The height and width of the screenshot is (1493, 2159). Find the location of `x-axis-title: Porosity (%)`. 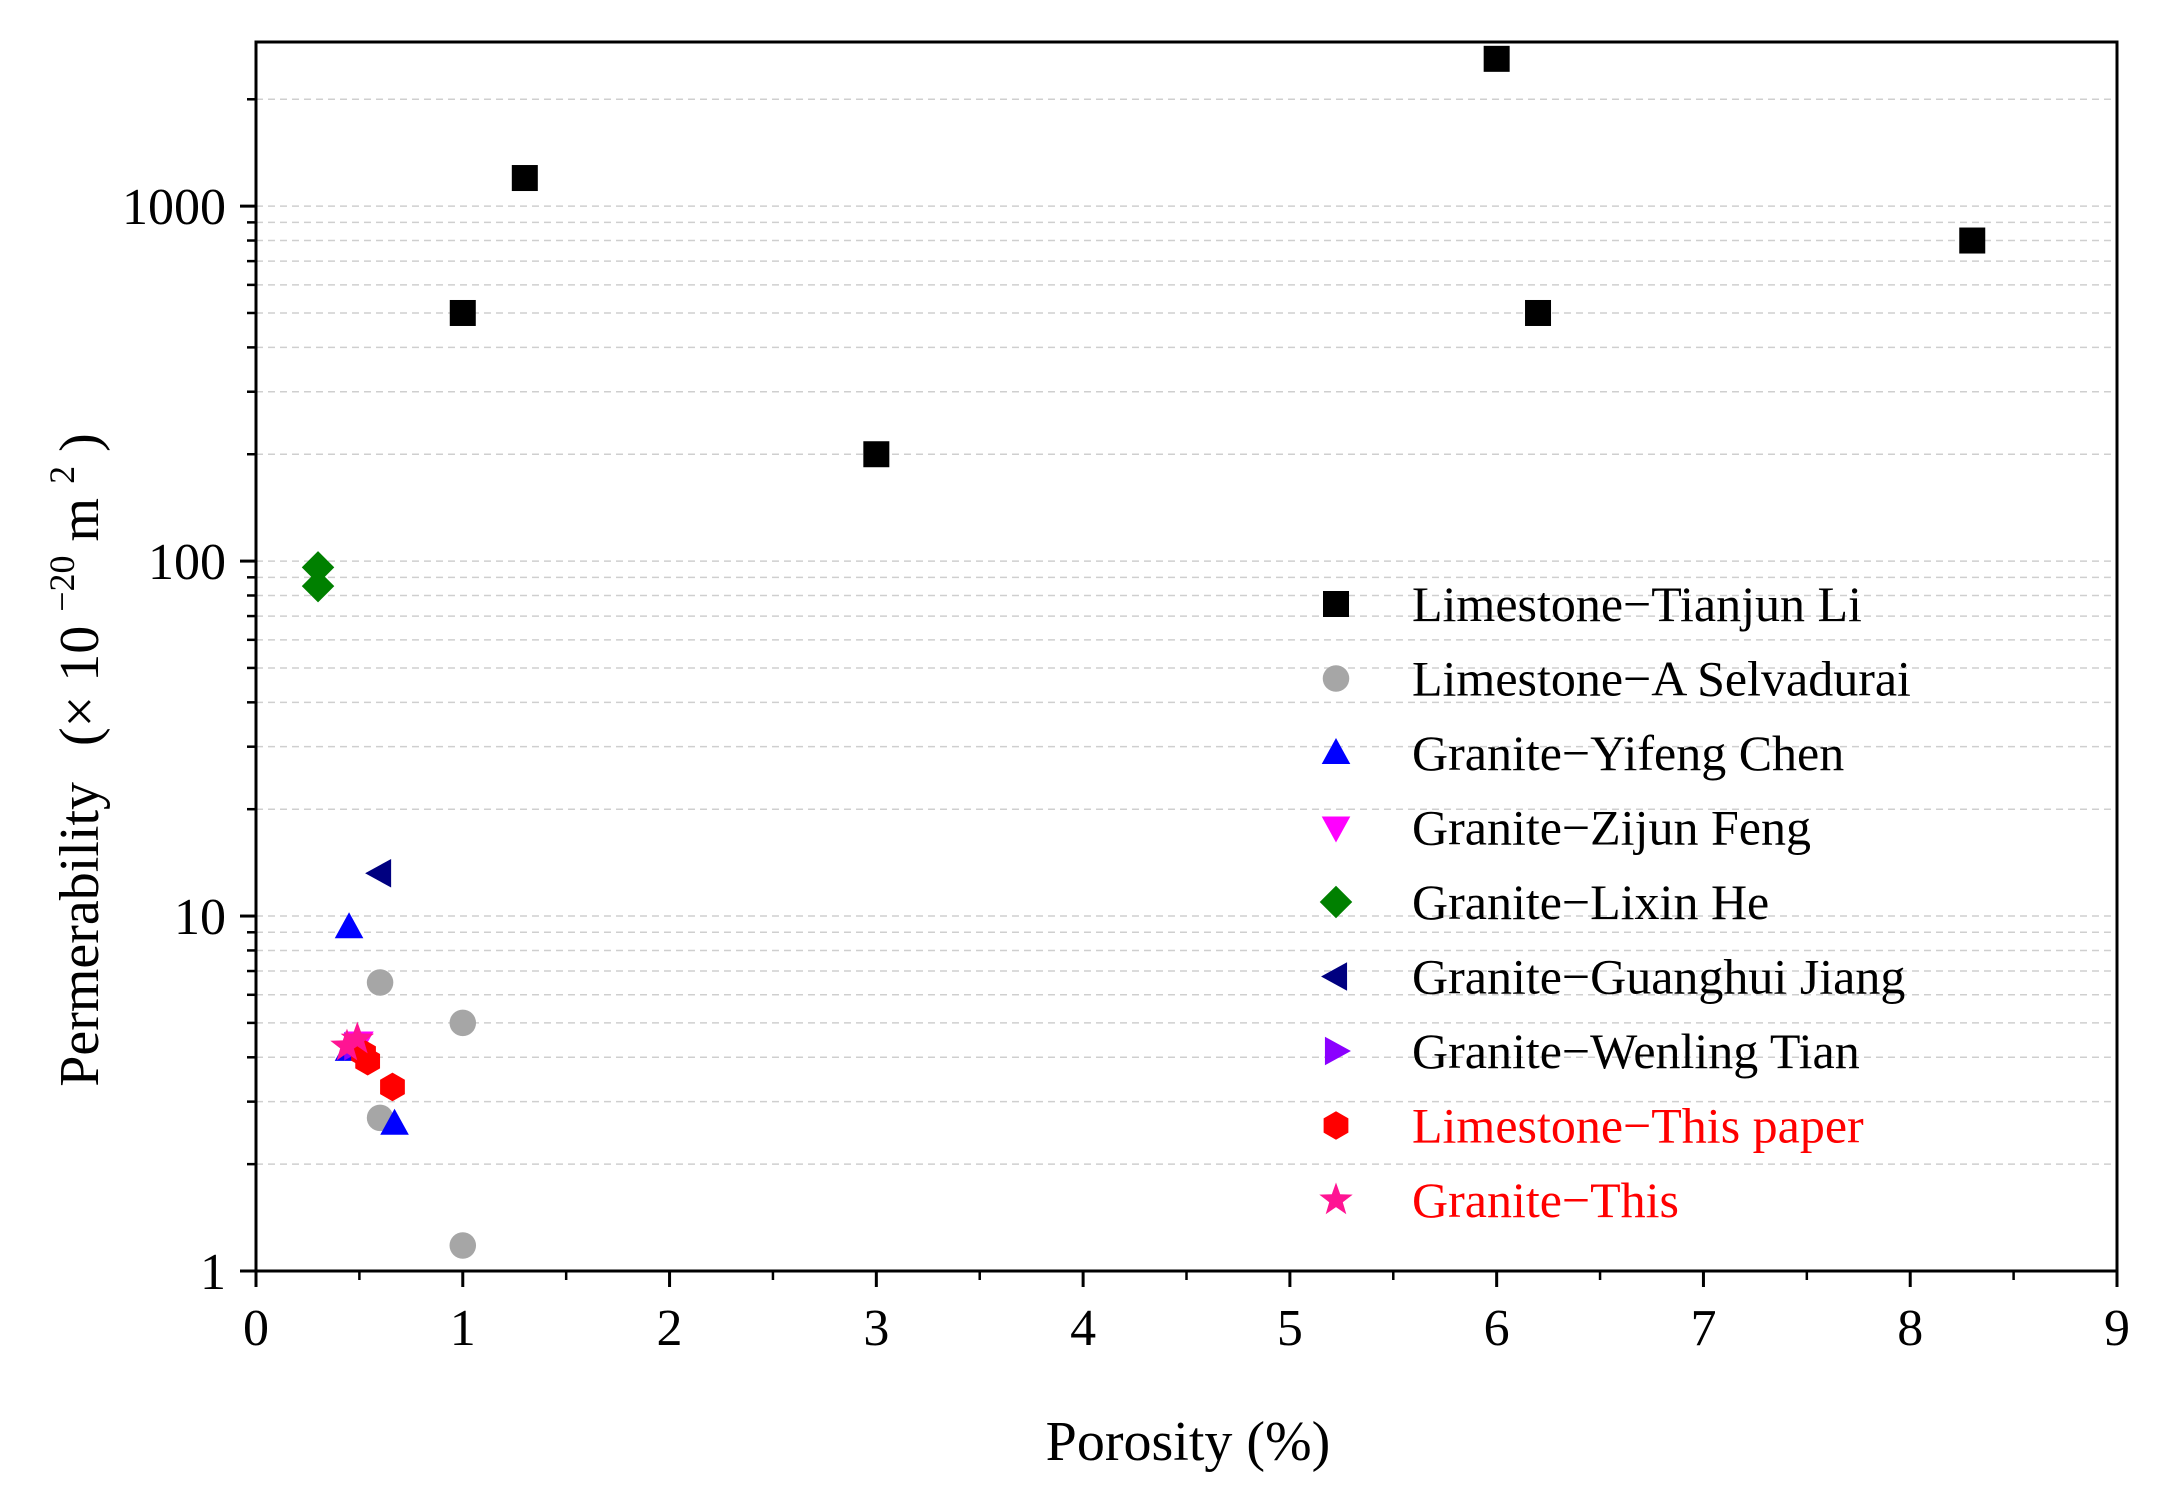

x-axis-title: Porosity (%) is located at coordinates (1188, 1442).